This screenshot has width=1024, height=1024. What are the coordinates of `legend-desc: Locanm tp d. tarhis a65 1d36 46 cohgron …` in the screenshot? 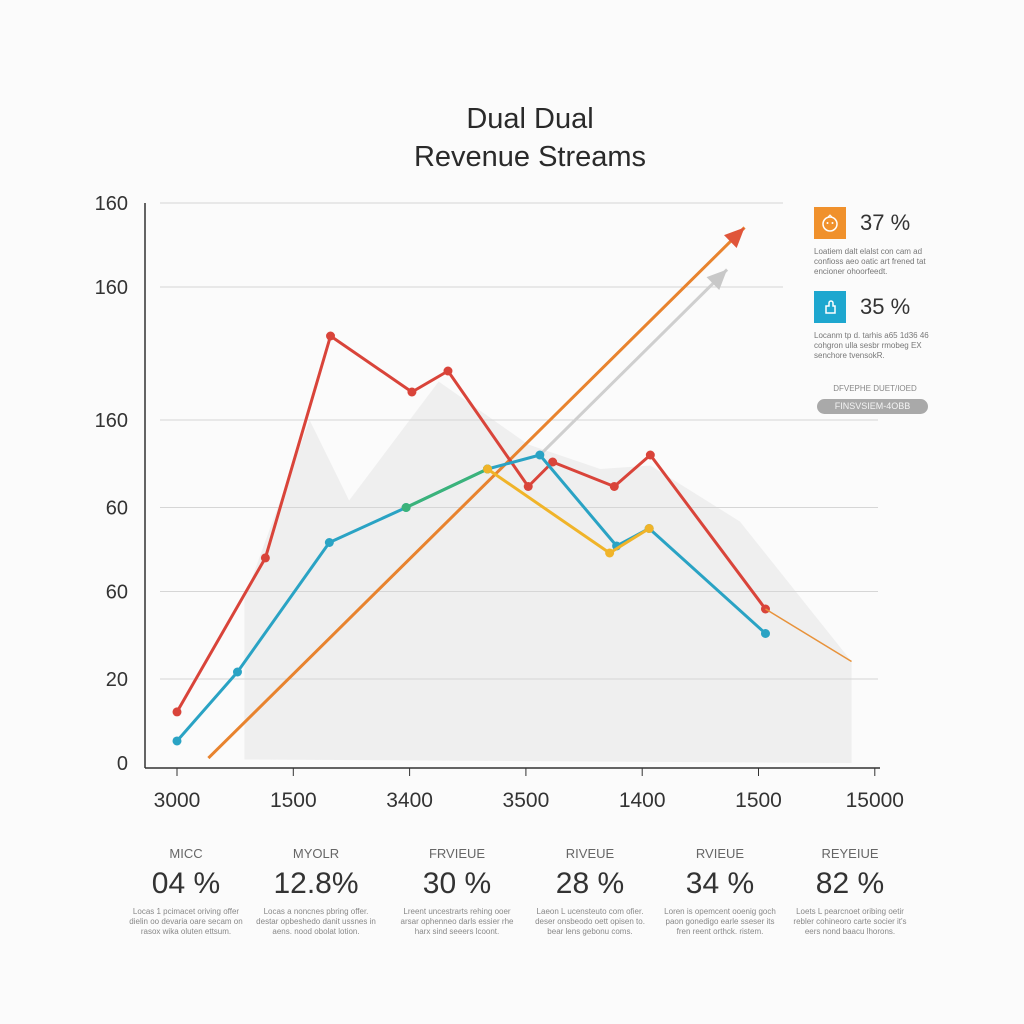 It's located at (871, 345).